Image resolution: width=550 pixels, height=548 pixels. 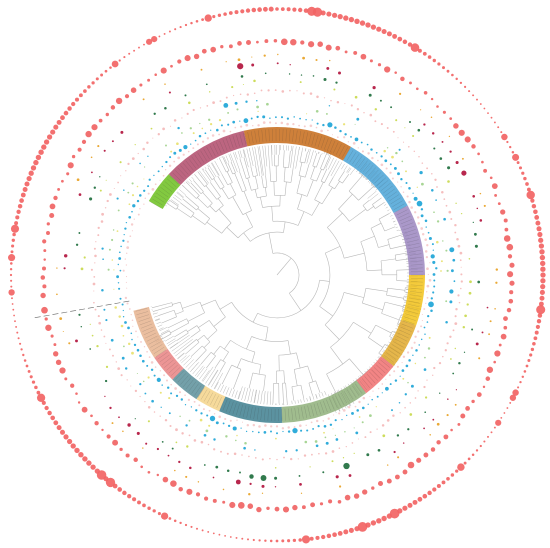 I want to click on ring-4-point, so click(x=180, y=416).